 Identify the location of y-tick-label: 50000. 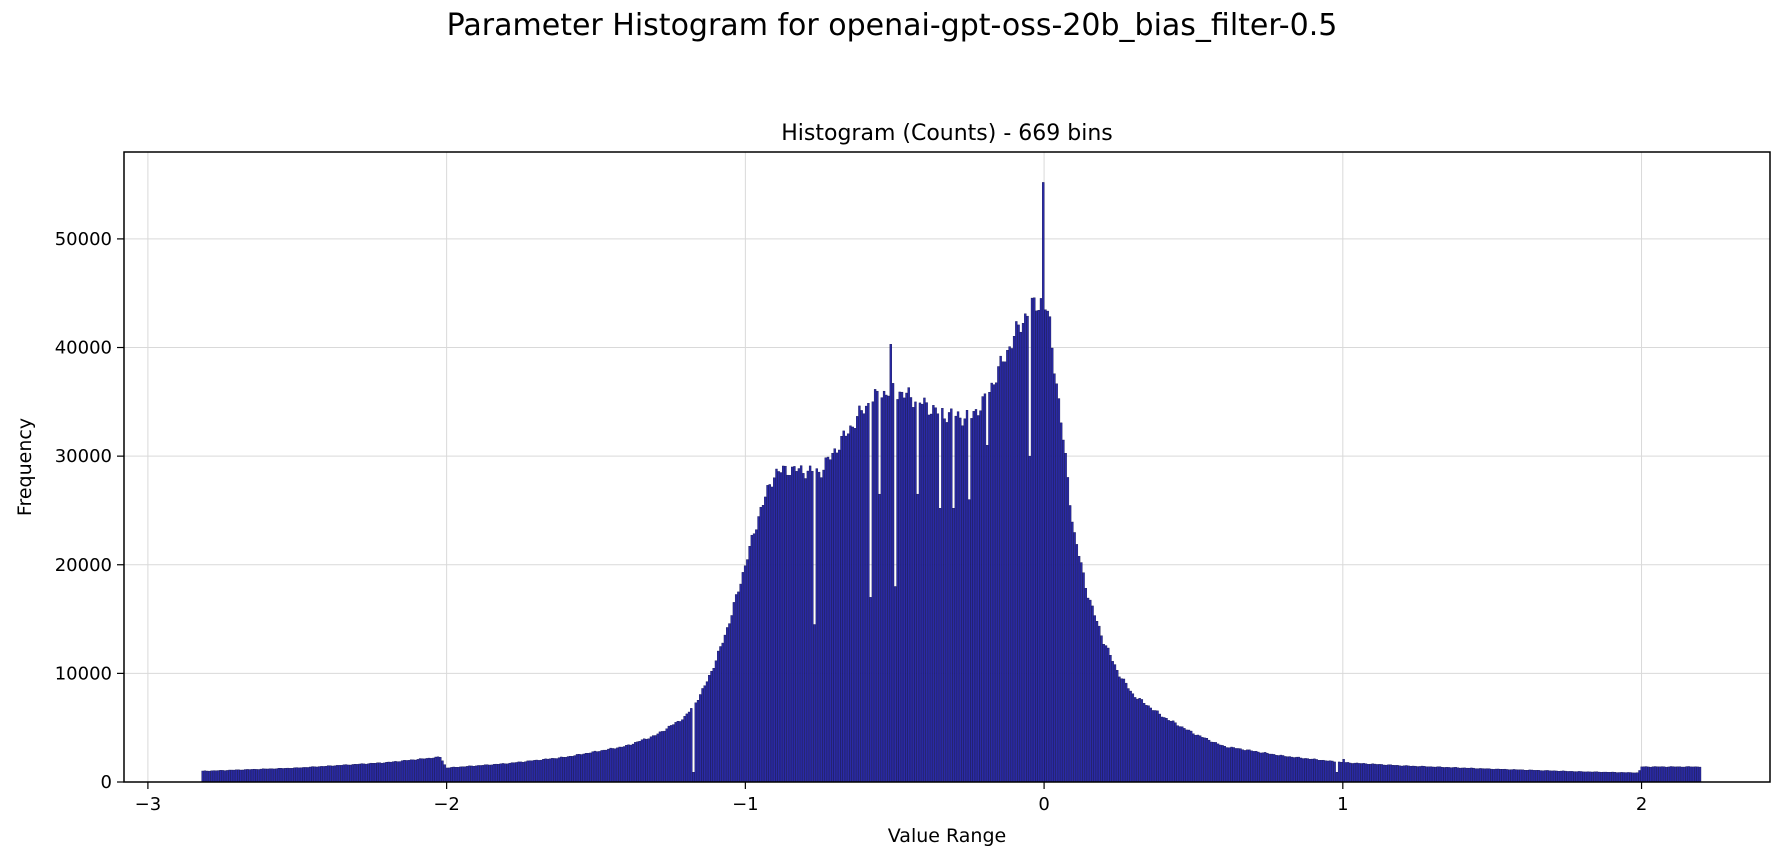
(83, 239).